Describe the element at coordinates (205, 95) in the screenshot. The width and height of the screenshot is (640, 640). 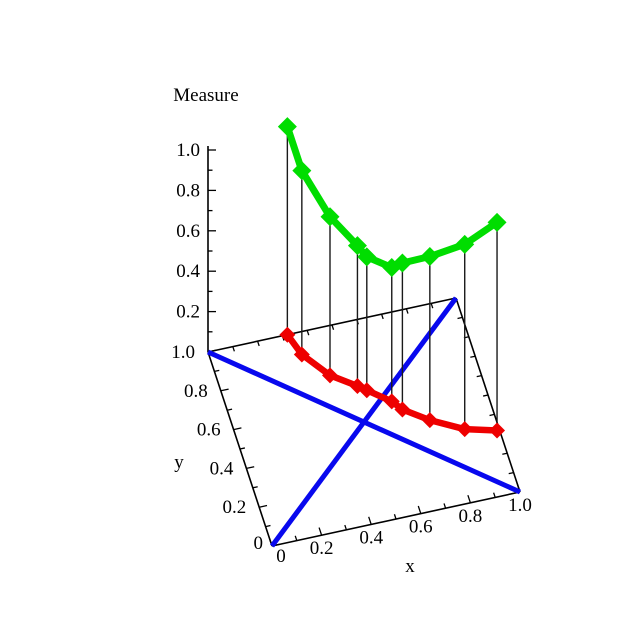
I see `z-axis-title: Measure` at that location.